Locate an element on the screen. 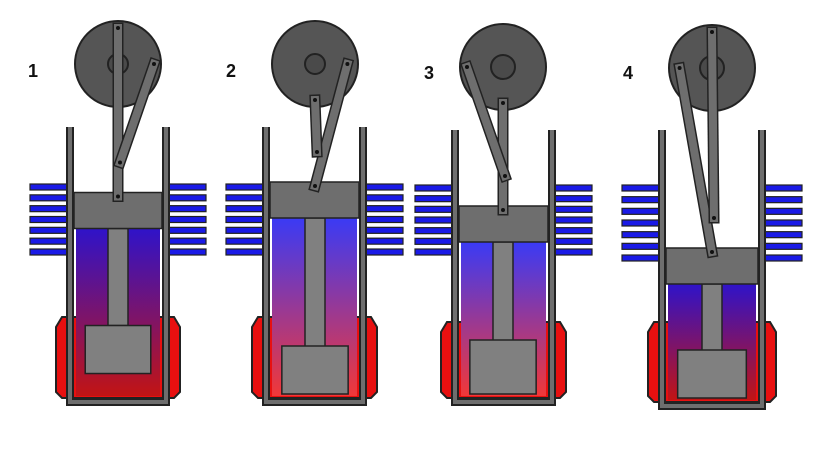  step-label-4: 4 is located at coordinates (628, 73).